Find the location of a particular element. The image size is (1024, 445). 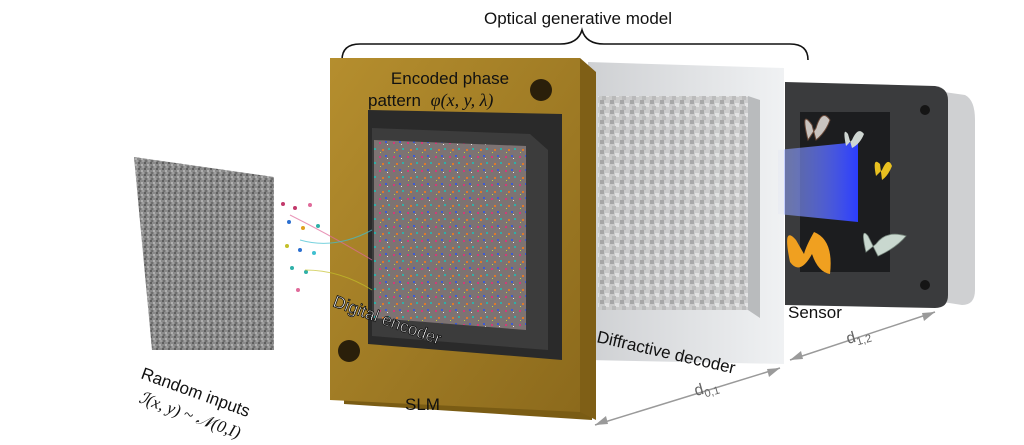

sensor-label: Sensor is located at coordinates (815, 312).